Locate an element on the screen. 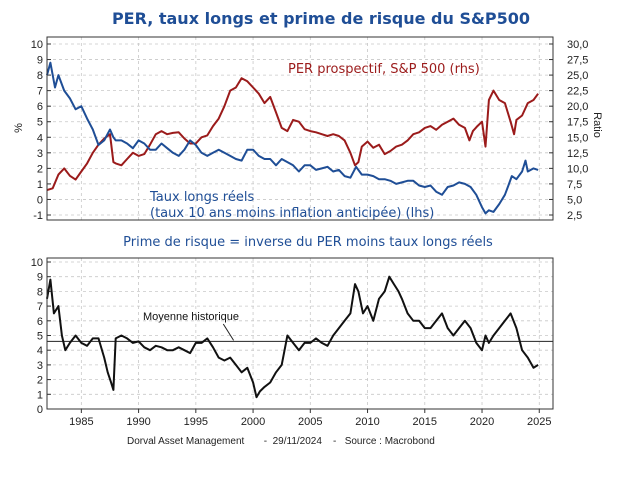 Image resolution: width=642 pixels, height=485 pixels. bottom-tick-label: 5 is located at coordinates (40, 337).